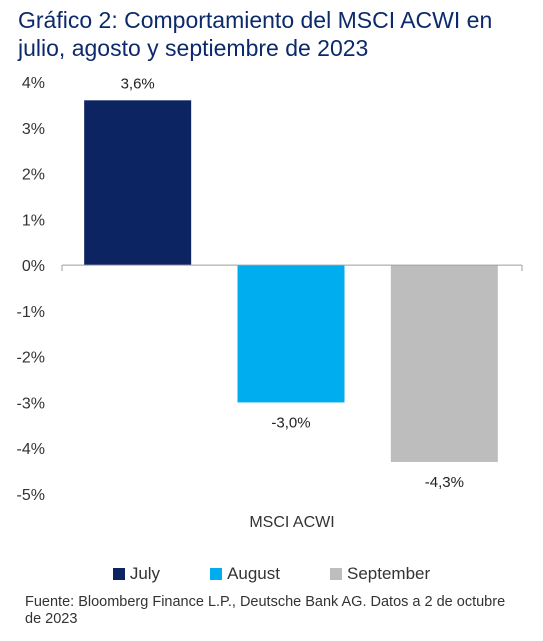  I want to click on y-tick-label: -4%, so click(31, 449).